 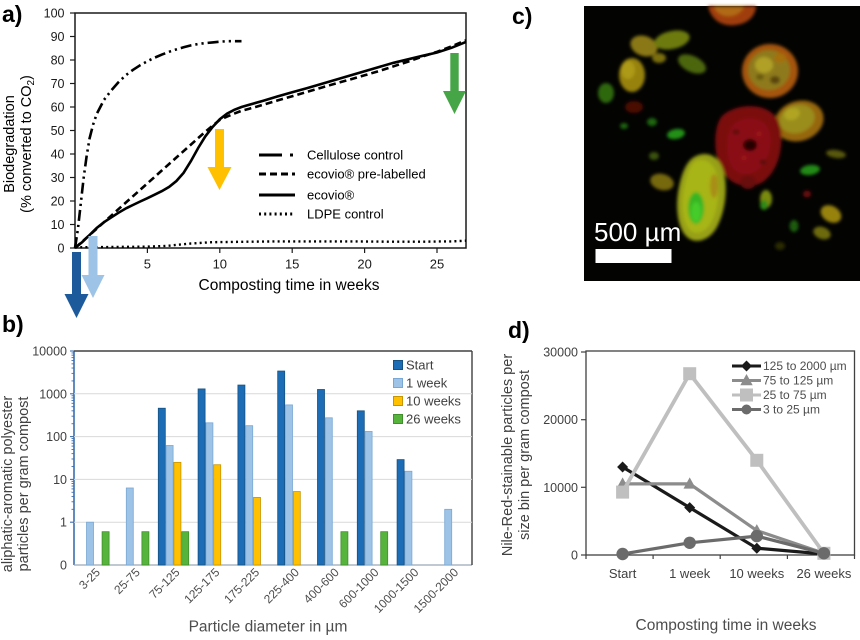 What do you see at coordinates (8, 484) in the screenshot?
I see `svg-text: aliphatic-aromatic polyester` at bounding box center [8, 484].